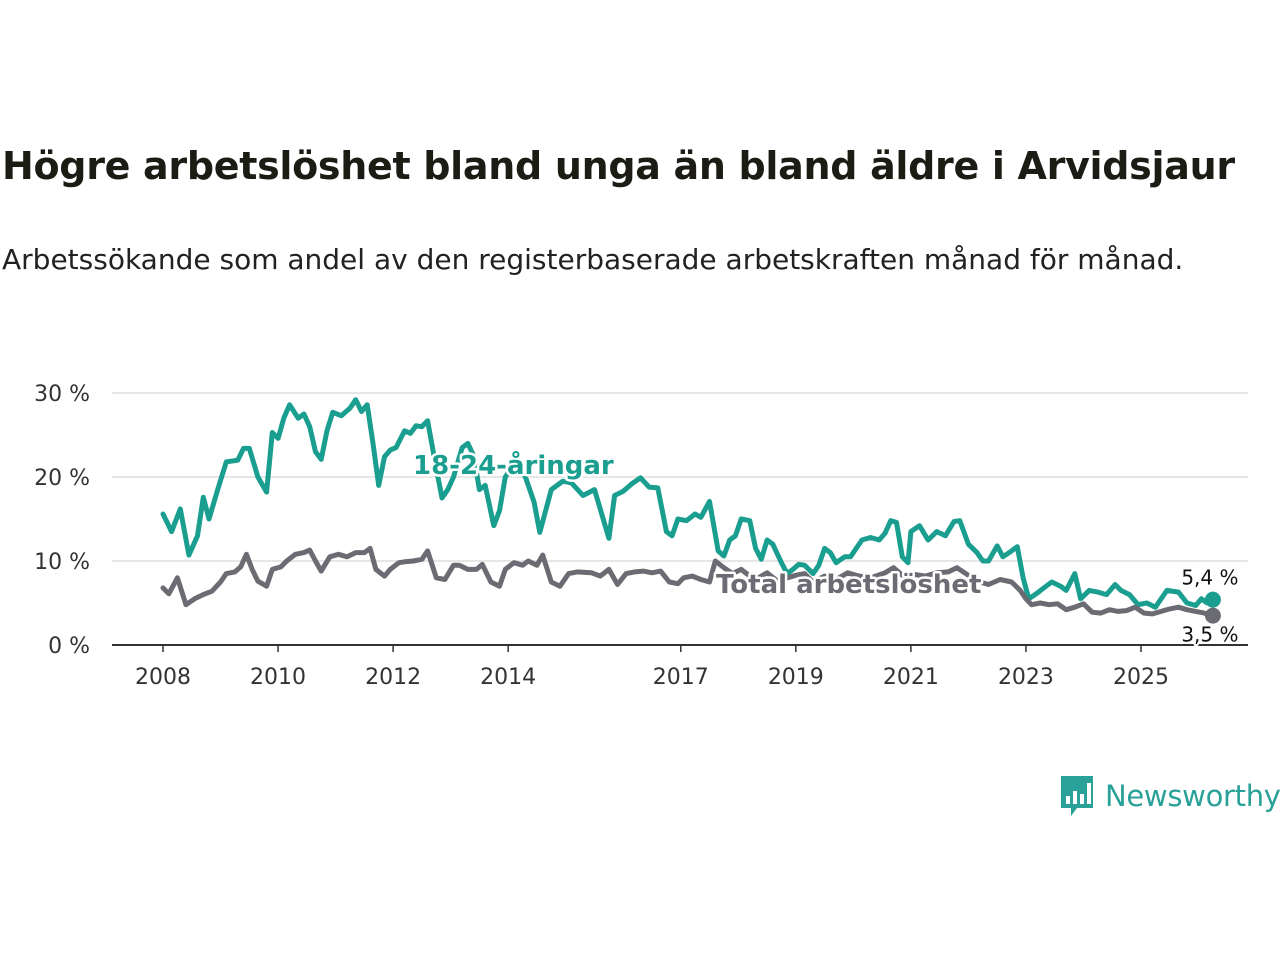 The height and width of the screenshot is (960, 1280). What do you see at coordinates (1077, 796) in the screenshot?
I see `bar-chart-speech-bubble-icon` at bounding box center [1077, 796].